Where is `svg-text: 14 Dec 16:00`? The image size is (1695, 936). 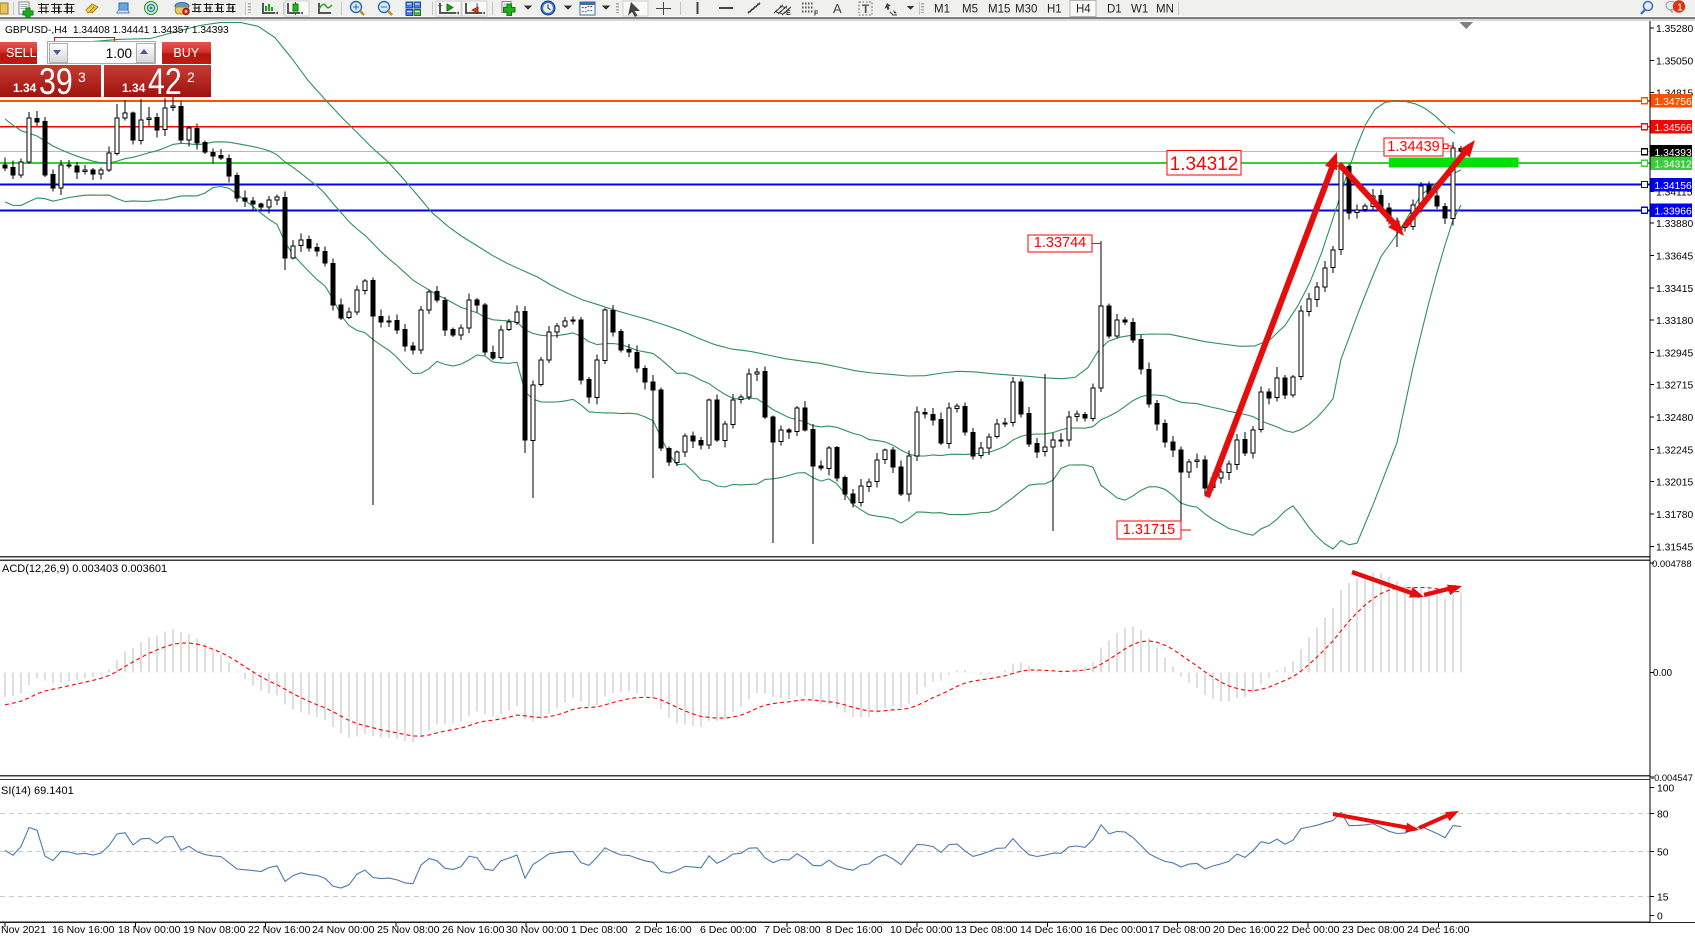
svg-text: 14 Dec 16:00 is located at coordinates (1051, 930).